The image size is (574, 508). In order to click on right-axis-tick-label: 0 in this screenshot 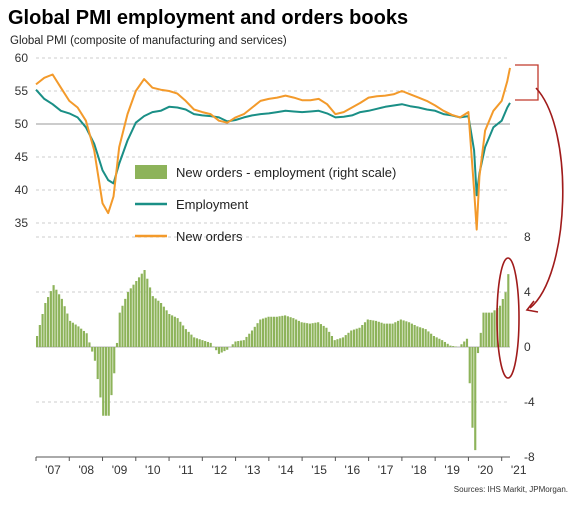, I will do `click(527, 347)`.